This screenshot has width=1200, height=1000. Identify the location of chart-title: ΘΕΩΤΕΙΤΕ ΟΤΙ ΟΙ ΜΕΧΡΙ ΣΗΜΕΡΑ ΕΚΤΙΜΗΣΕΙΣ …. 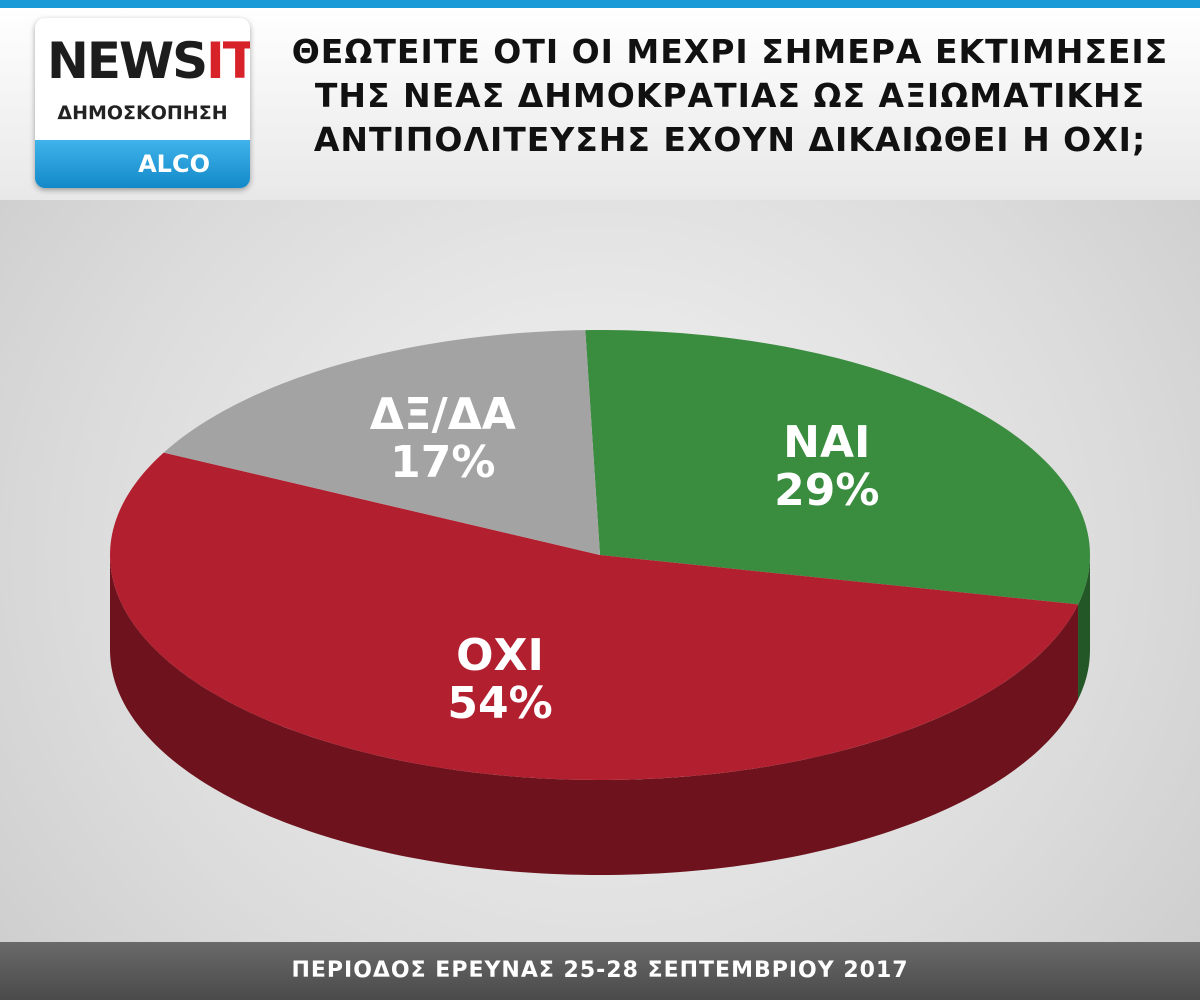
(730, 95).